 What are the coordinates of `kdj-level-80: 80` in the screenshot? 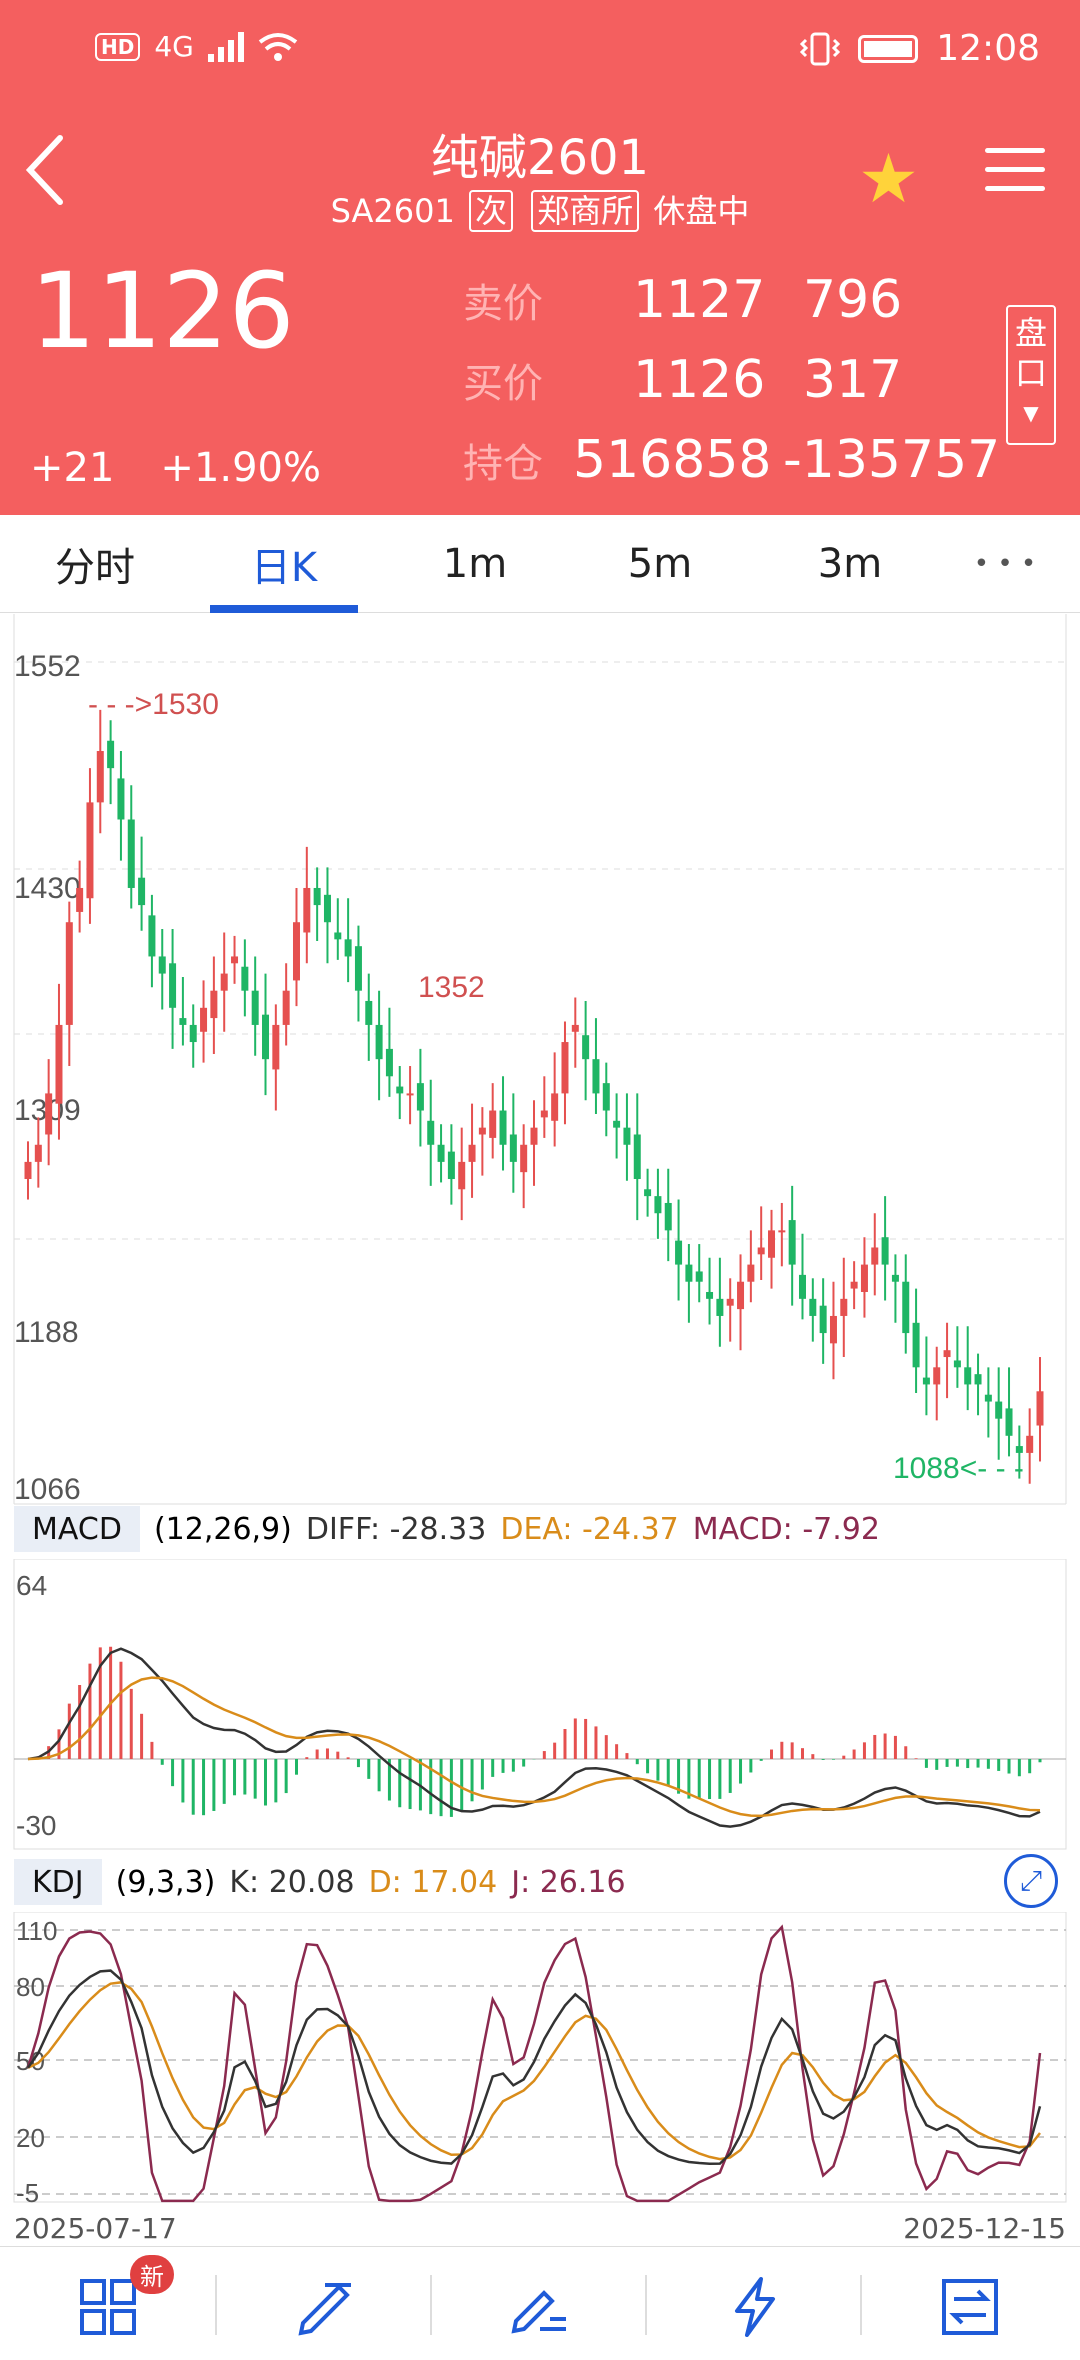 It's located at (30, 1987).